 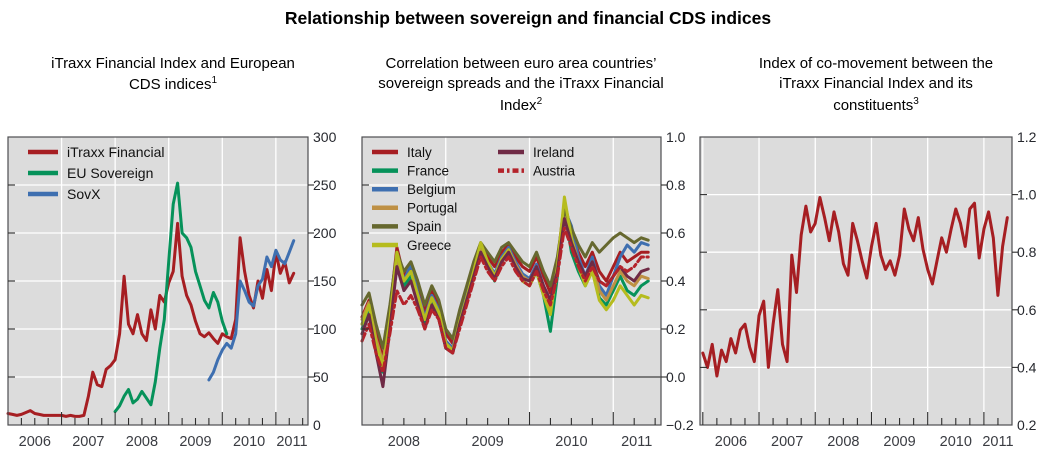 What do you see at coordinates (419, 152) in the screenshot?
I see `legend-label-italy: Italy` at bounding box center [419, 152].